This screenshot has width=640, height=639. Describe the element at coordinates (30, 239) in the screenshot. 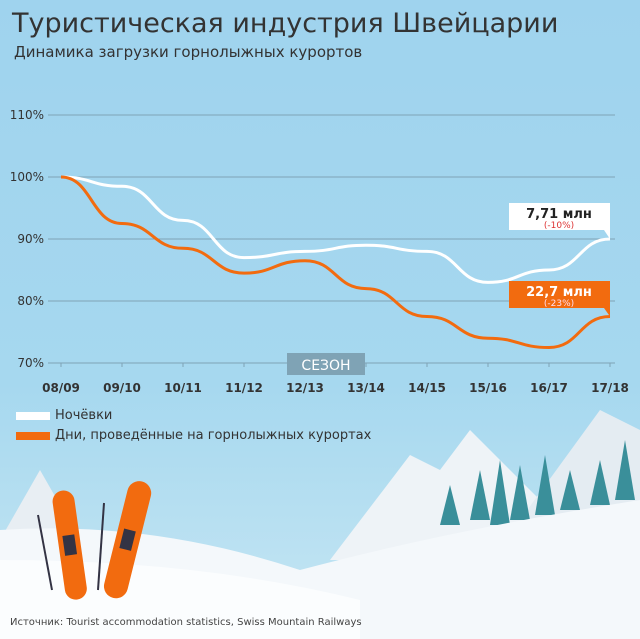

I see `y-tick-label: 90%` at that location.